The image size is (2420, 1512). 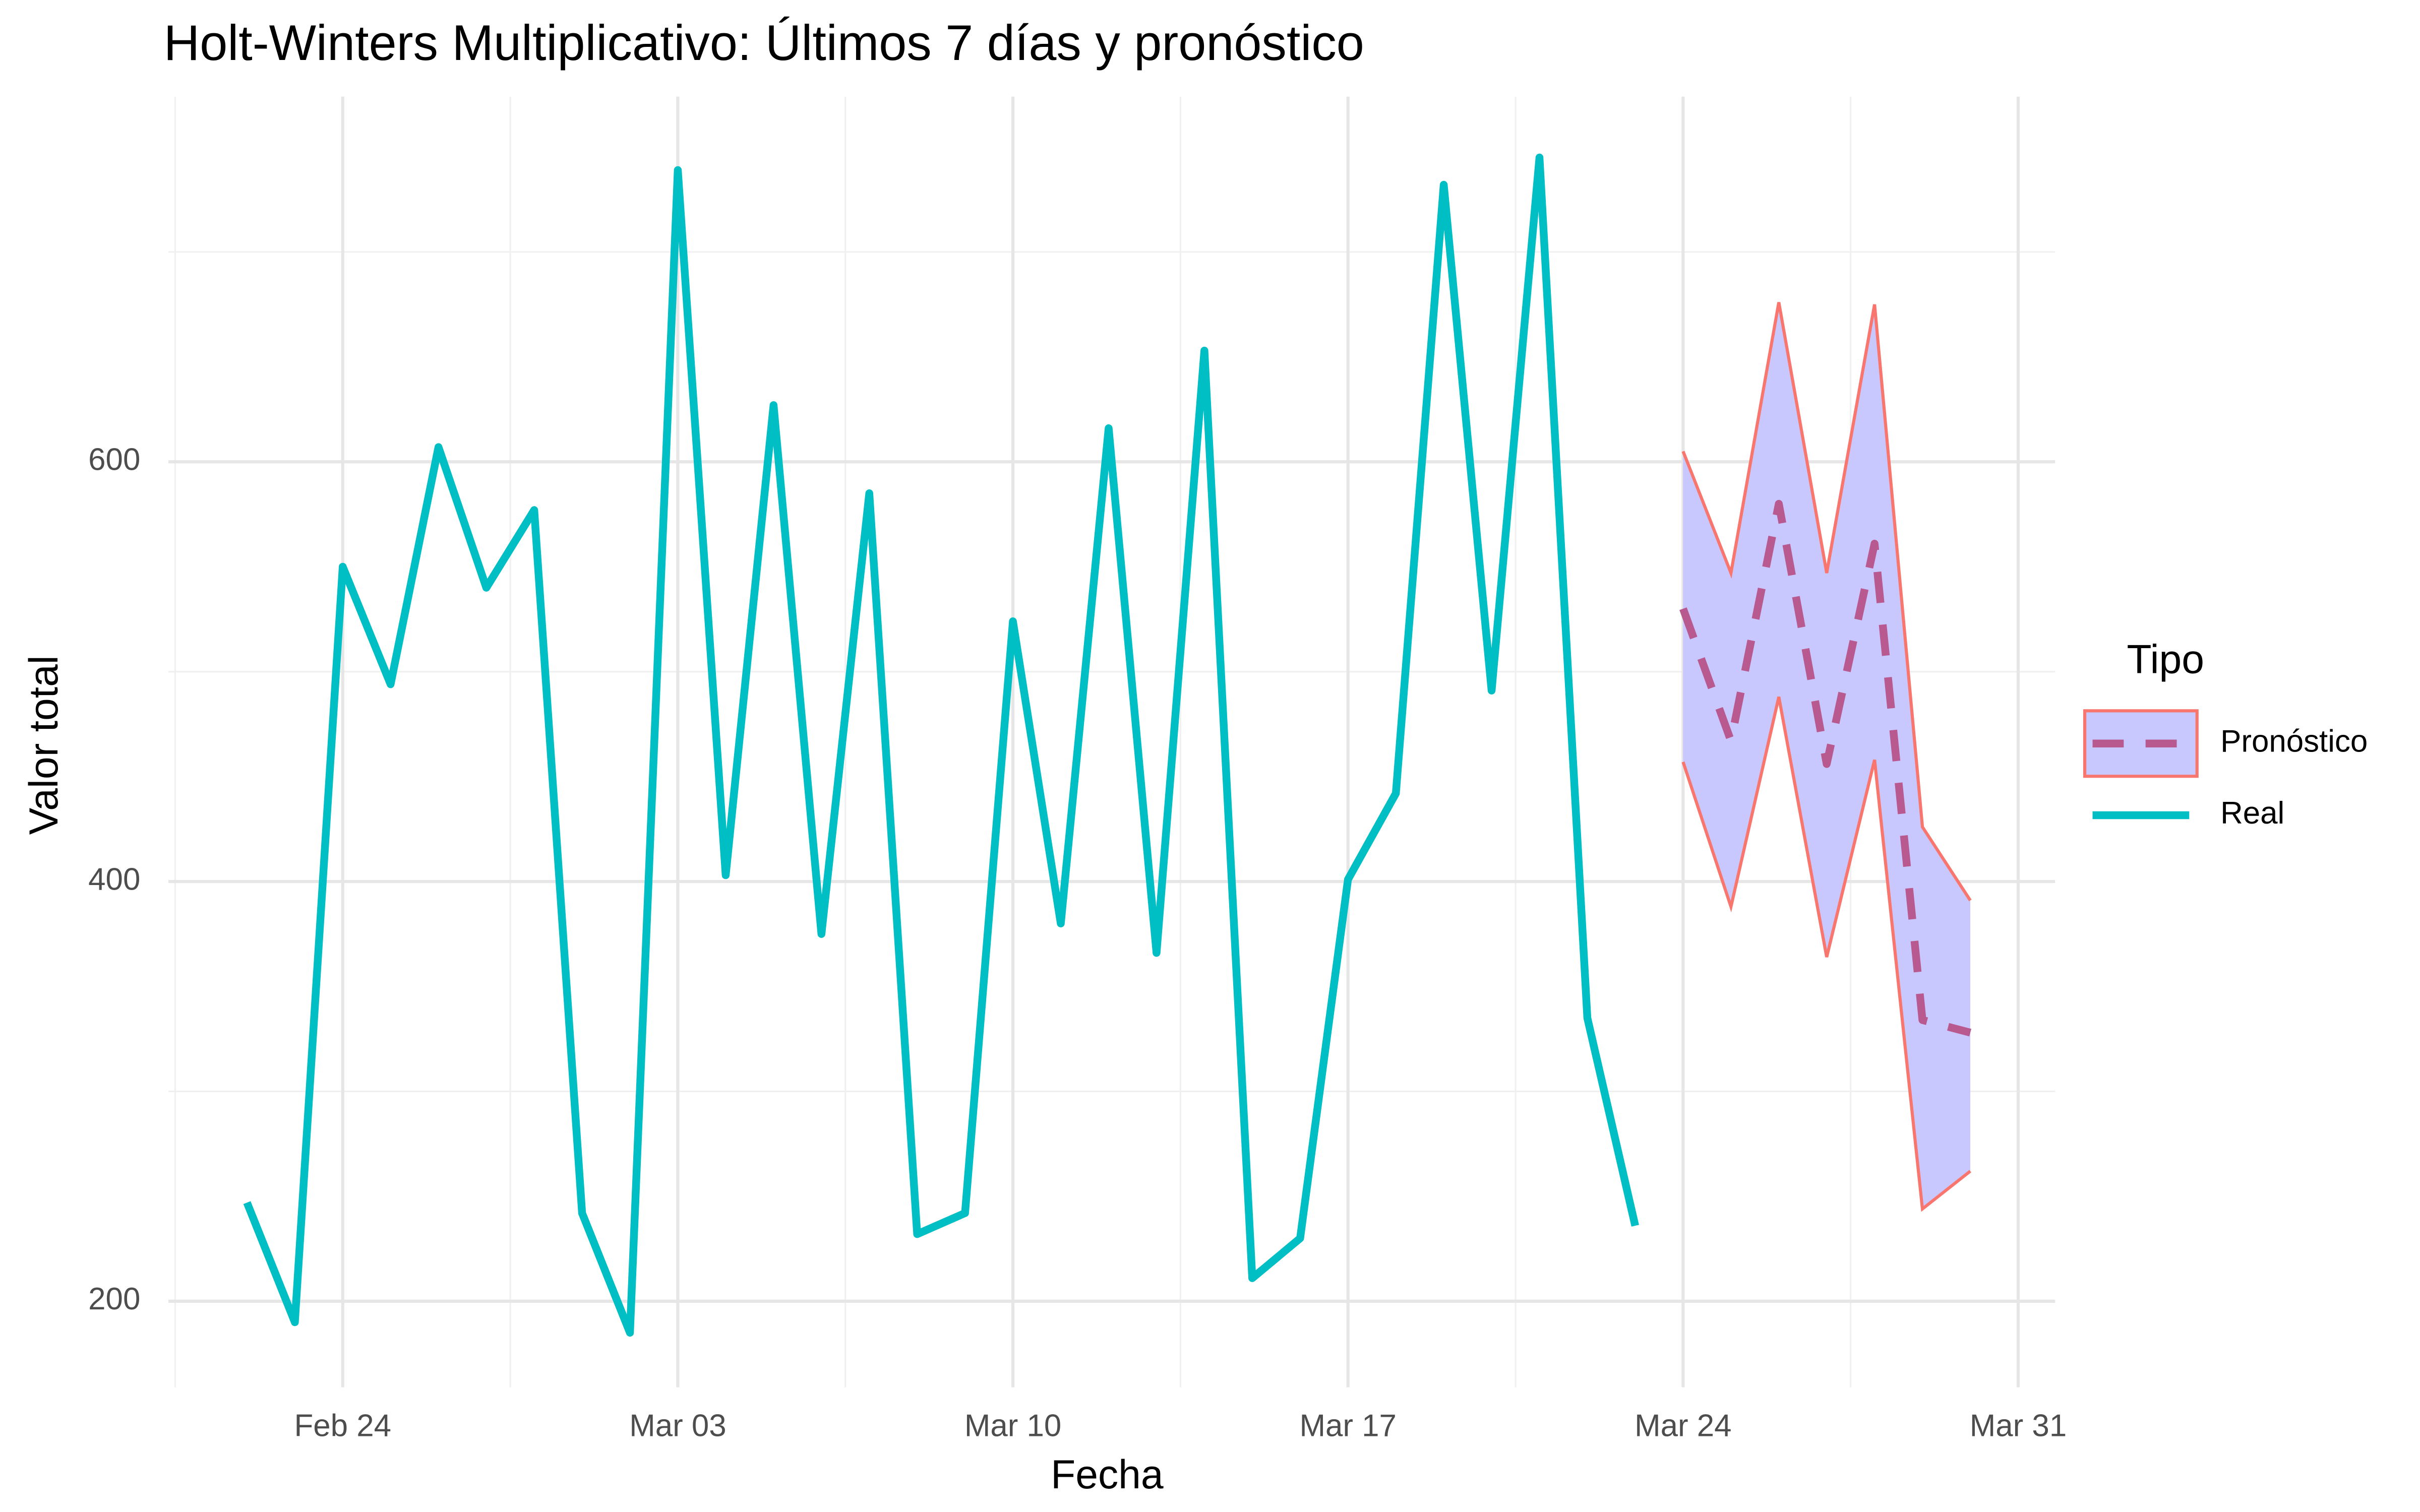 I want to click on y-tick-label: 200, so click(x=114, y=1299).